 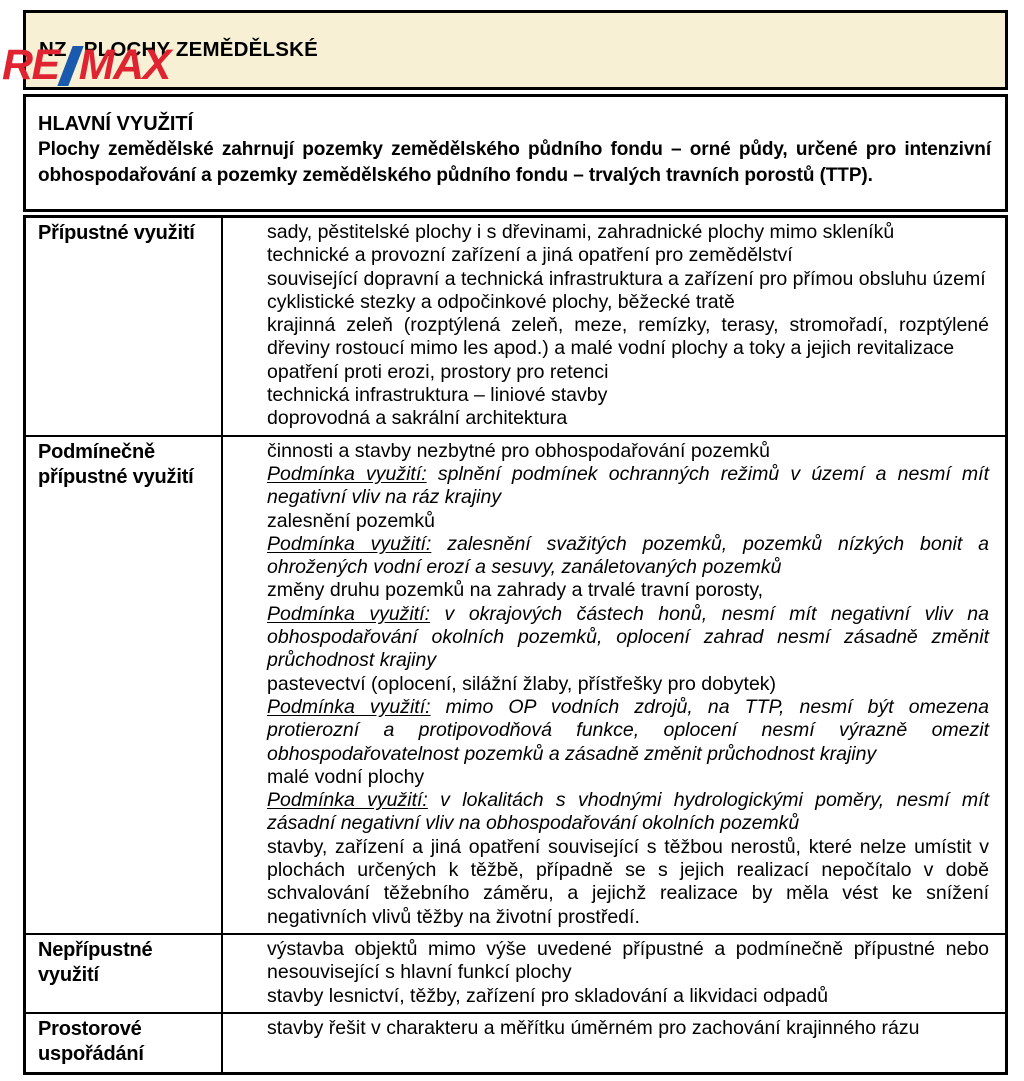 I want to click on page-title: PLOCHY ZEMĚDĚLSKÉ, so click(x=200, y=49).